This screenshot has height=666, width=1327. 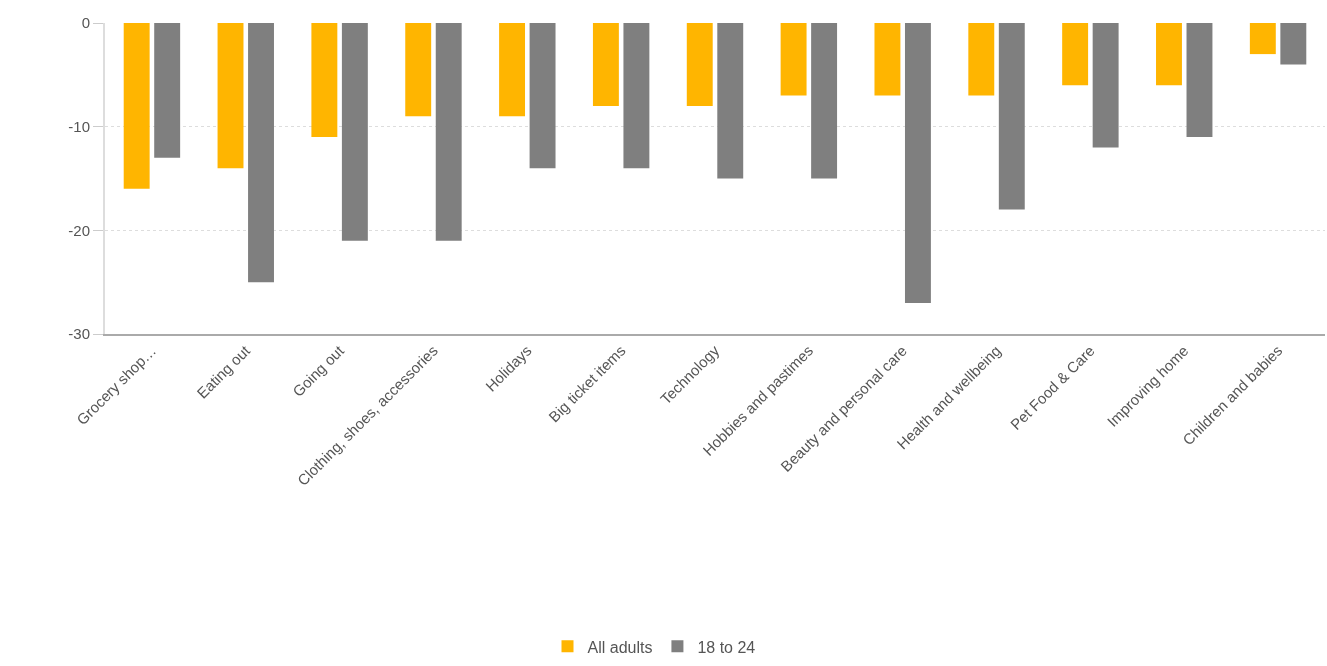 I want to click on legend-label: 18 to 24, so click(x=726, y=647).